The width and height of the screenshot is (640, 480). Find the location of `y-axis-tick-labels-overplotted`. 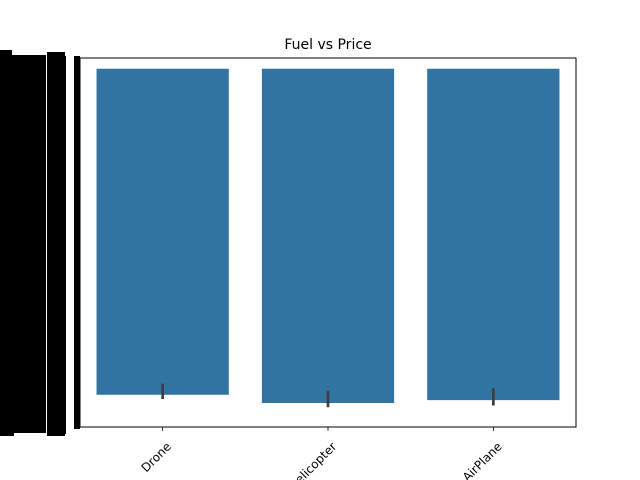

y-axis-tick-labels-overplotted is located at coordinates (40, 243).